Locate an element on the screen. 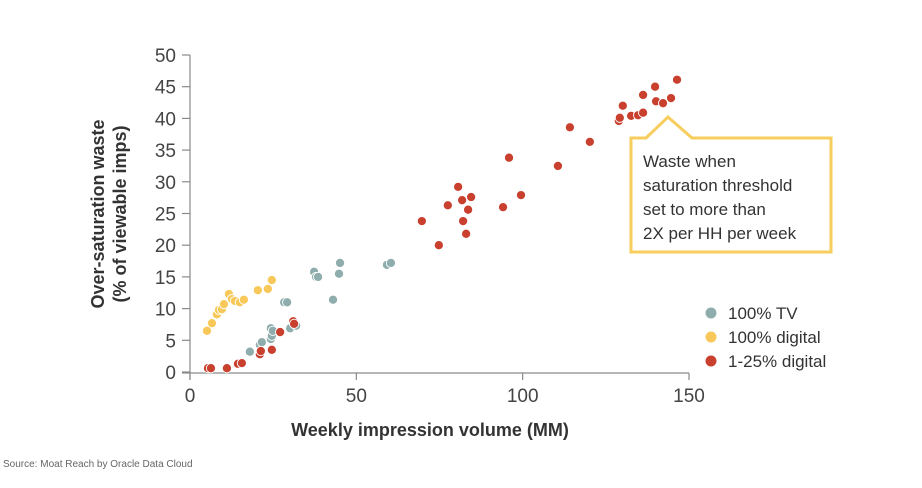 The width and height of the screenshot is (922, 488). source-note: Source: Moat Reach by Oracle Data Cloud is located at coordinates (98, 464).